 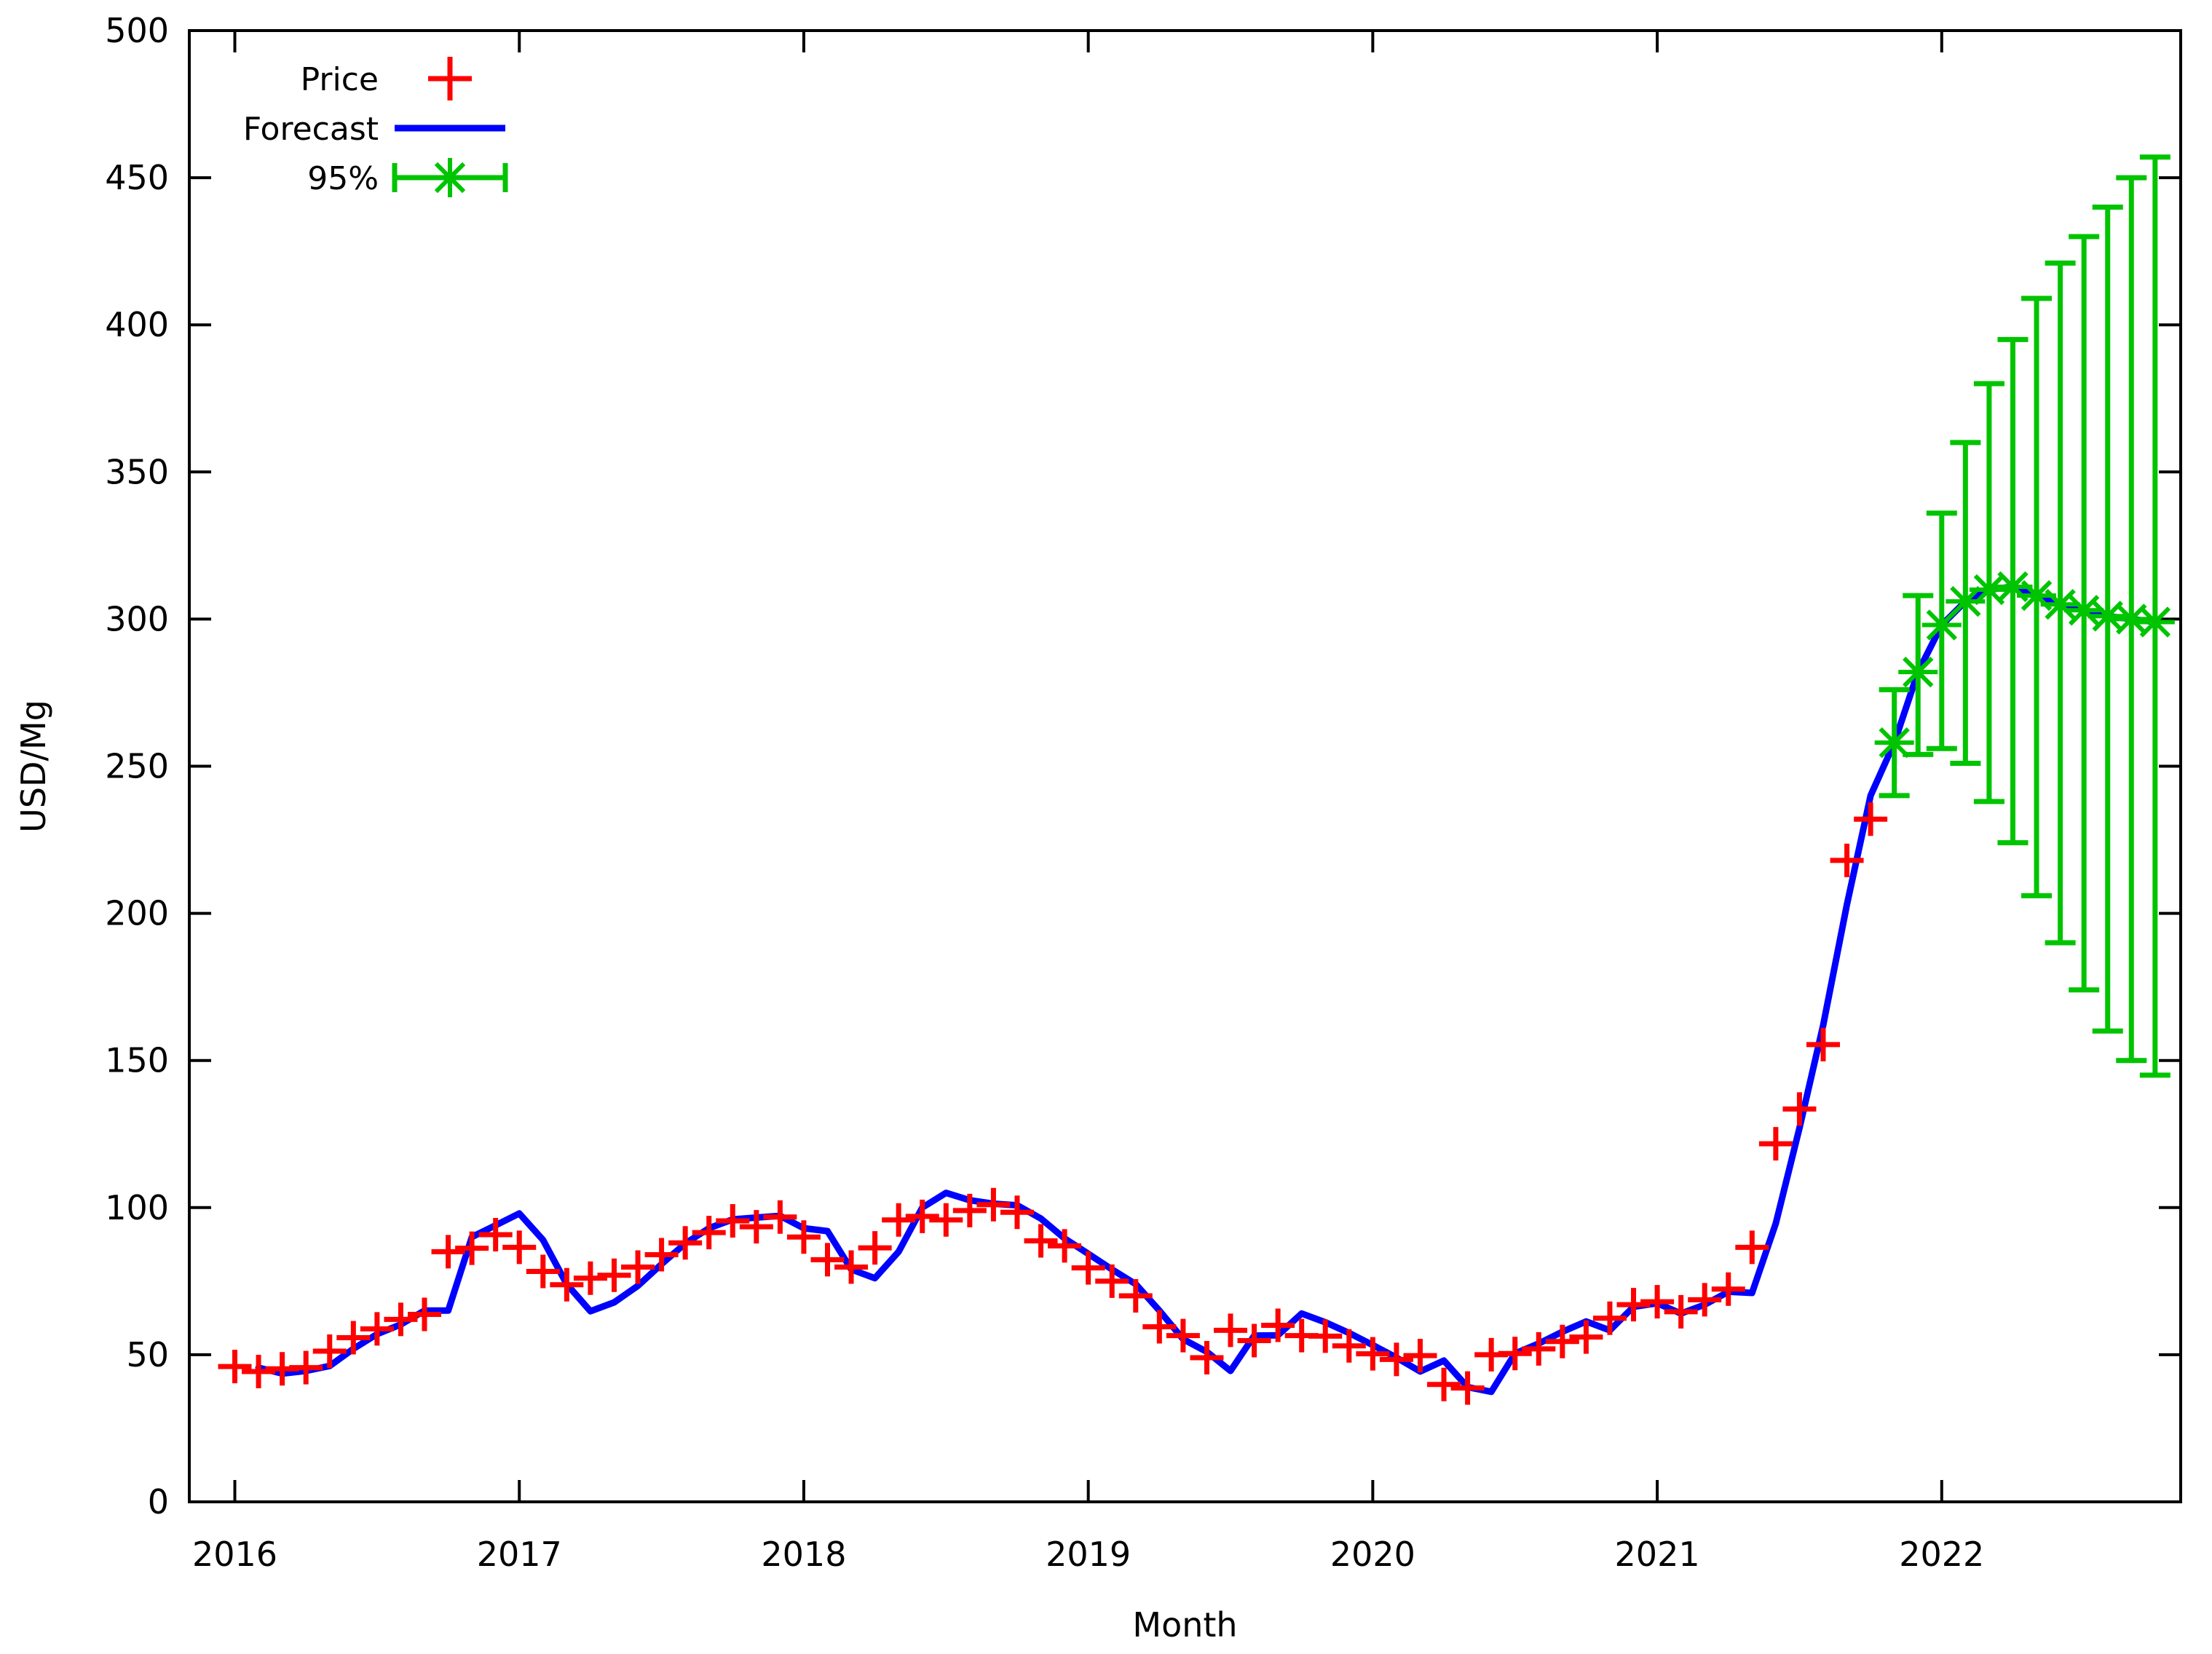 What do you see at coordinates (340, 79) in the screenshot?
I see `legend-label-price: Price` at bounding box center [340, 79].